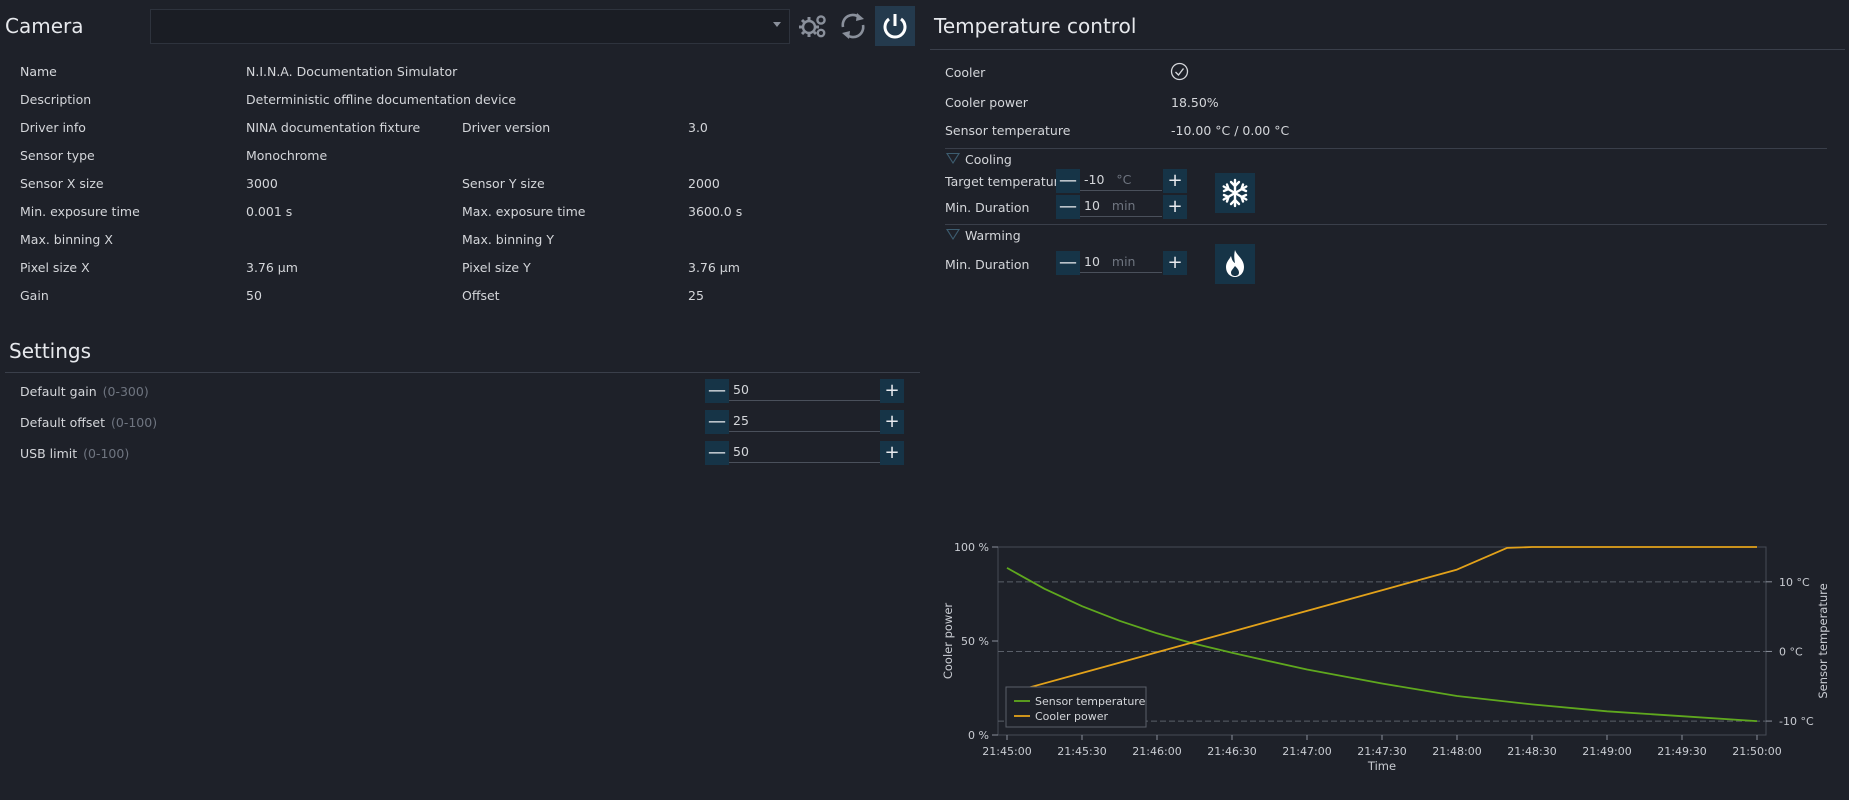  Describe the element at coordinates (269, 211) in the screenshot. I see `camera-info-value: 0.001 s` at that location.